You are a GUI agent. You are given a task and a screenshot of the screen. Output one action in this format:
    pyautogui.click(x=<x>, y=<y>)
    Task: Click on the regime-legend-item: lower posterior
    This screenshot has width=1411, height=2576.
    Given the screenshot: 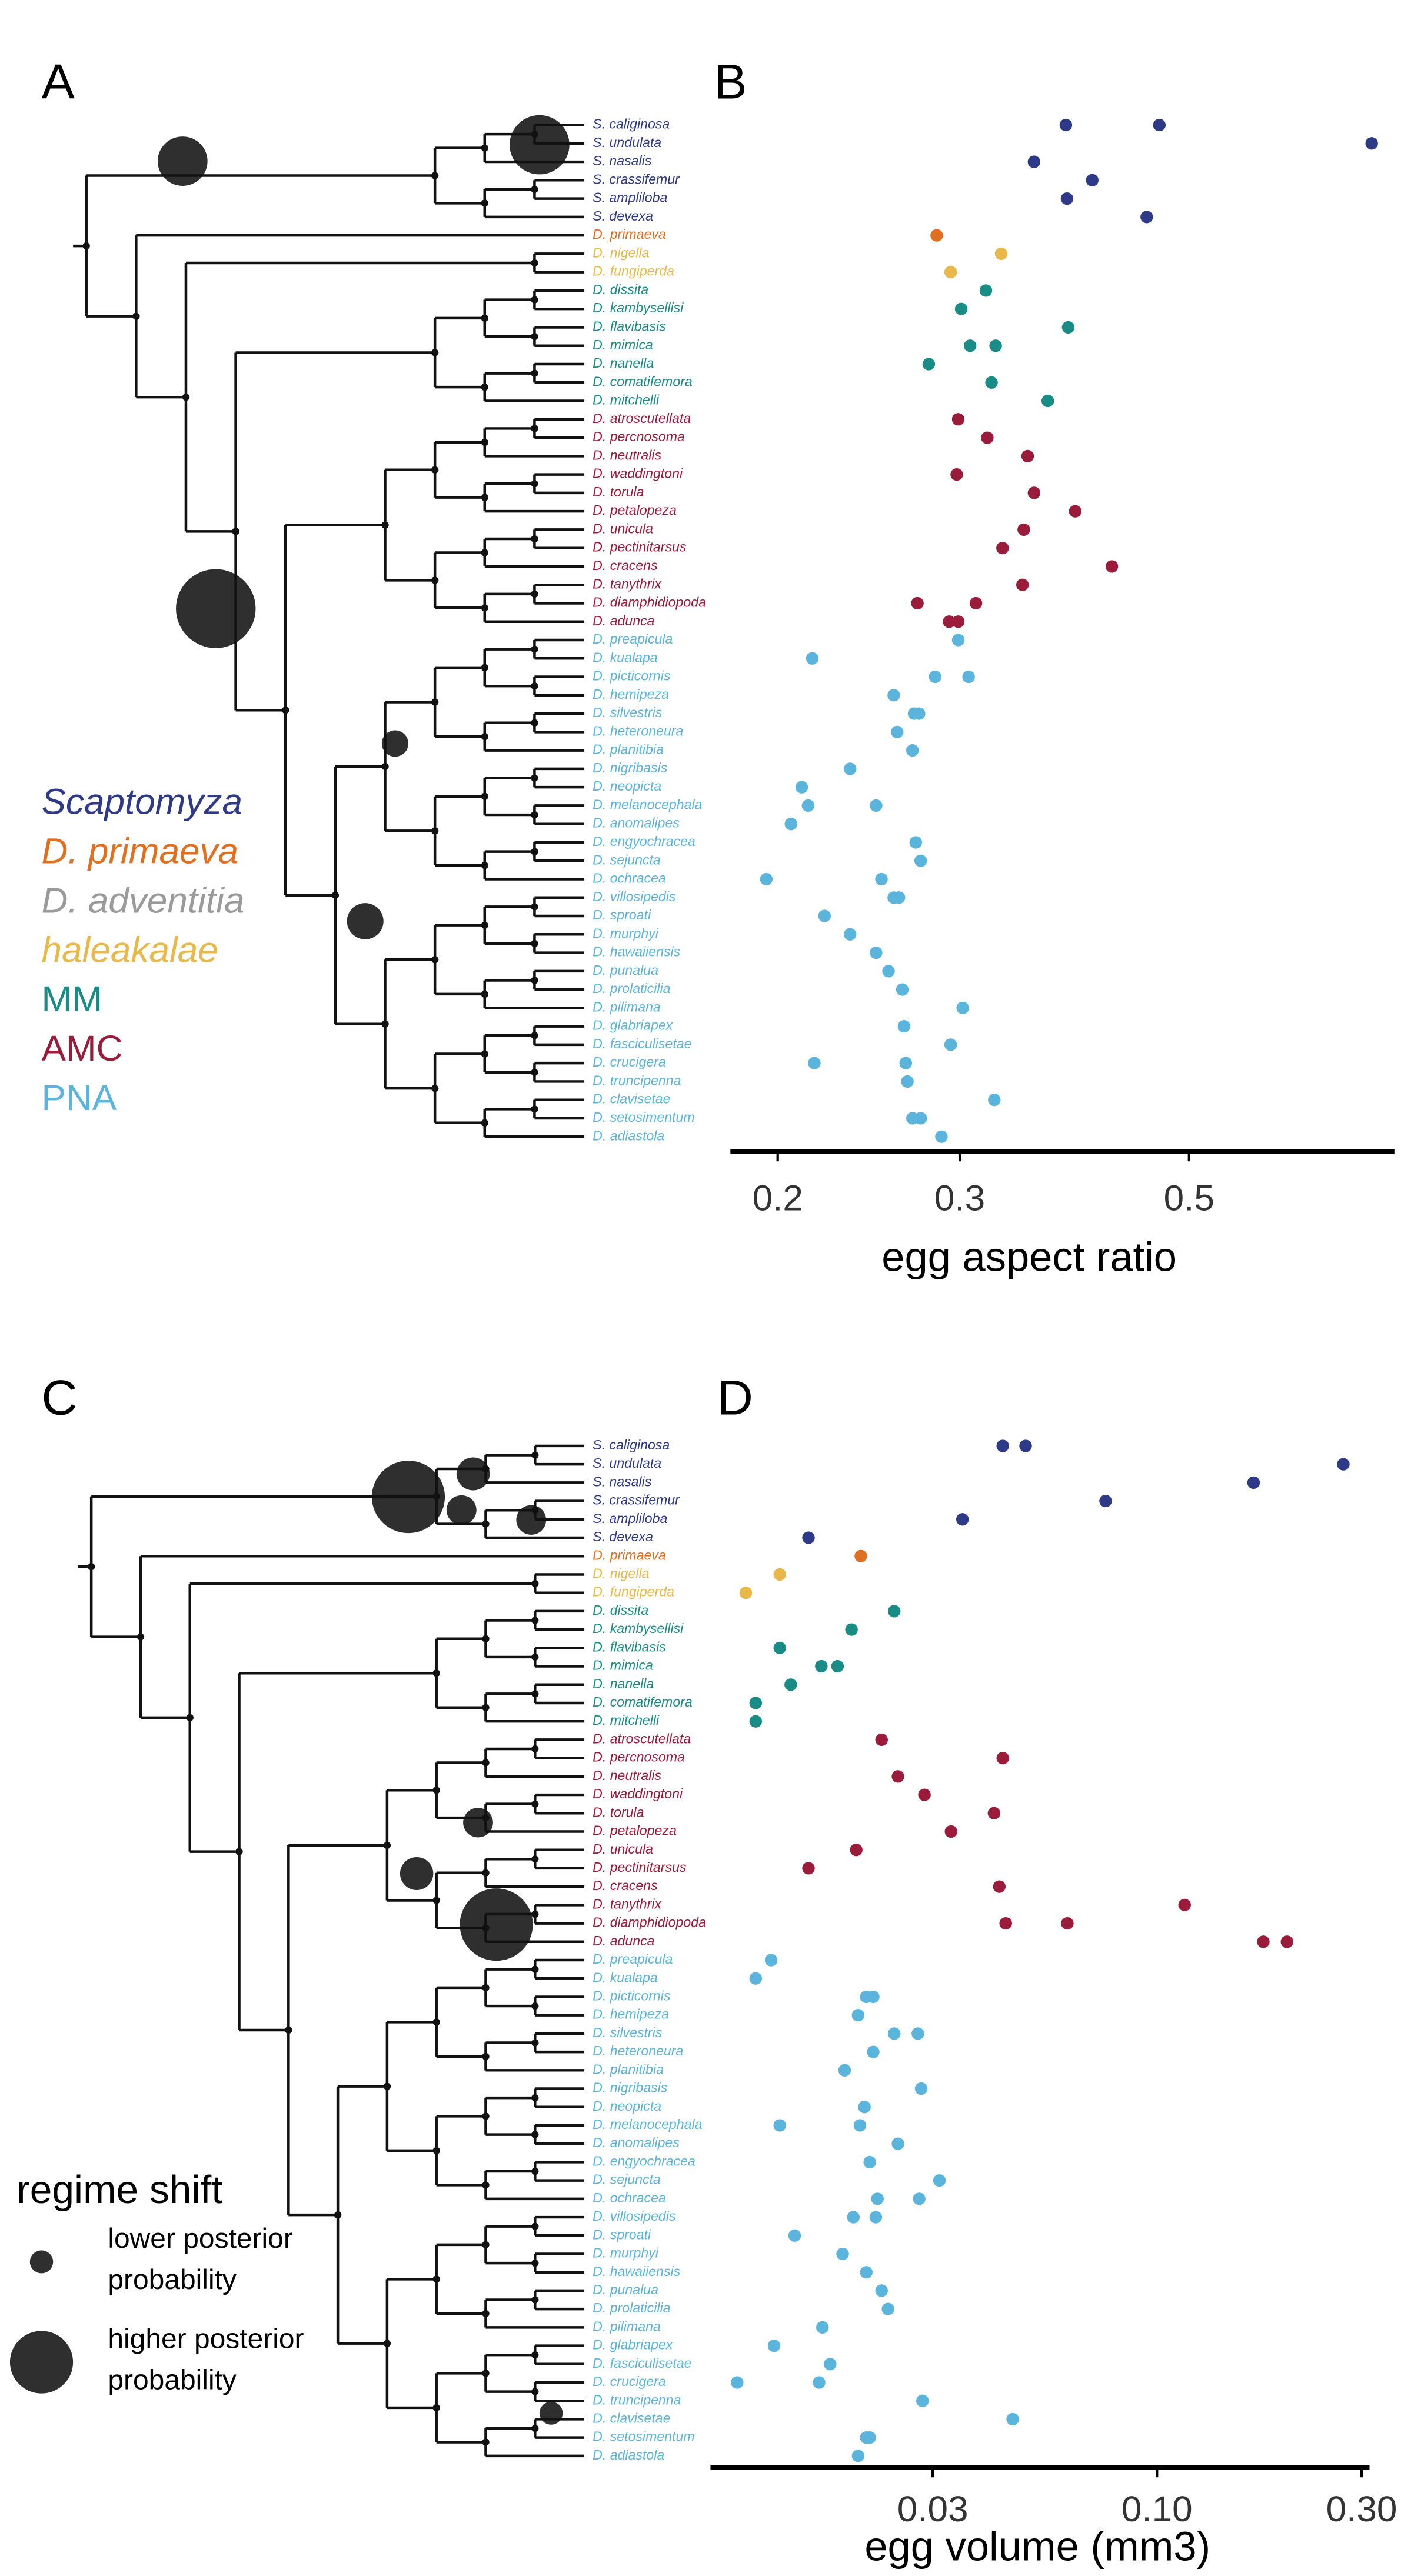 What is the action you would take?
    pyautogui.click(x=201, y=2238)
    